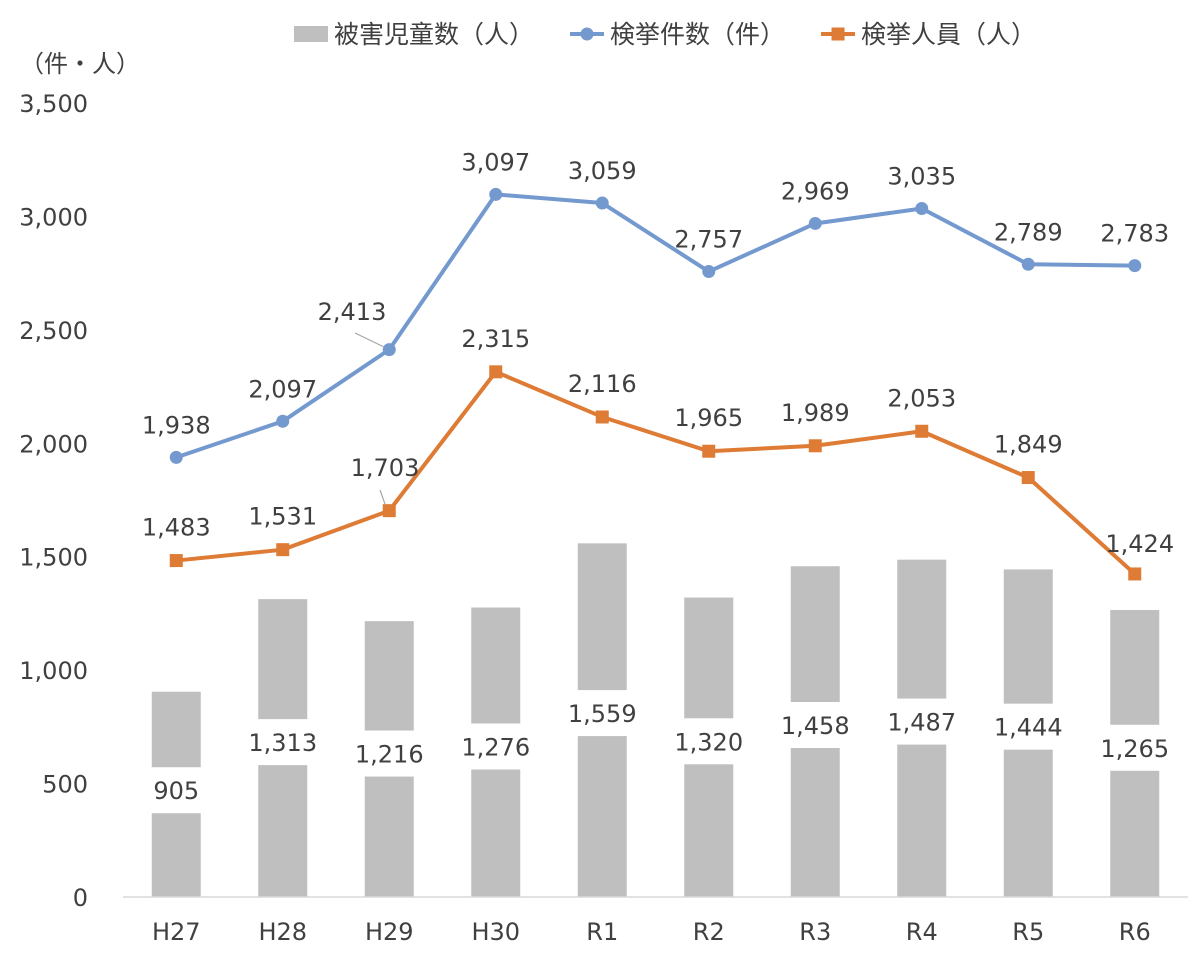 The height and width of the screenshot is (964, 1200). I want to click on arrests-data-label: 1,531, so click(282, 517).